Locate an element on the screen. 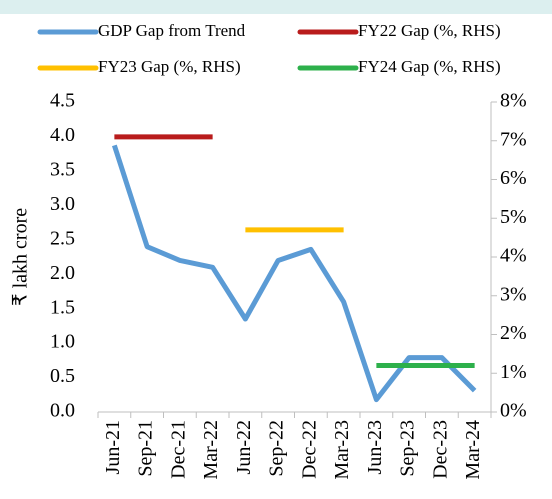  x-tick-label: Dec-22 is located at coordinates (309, 449).